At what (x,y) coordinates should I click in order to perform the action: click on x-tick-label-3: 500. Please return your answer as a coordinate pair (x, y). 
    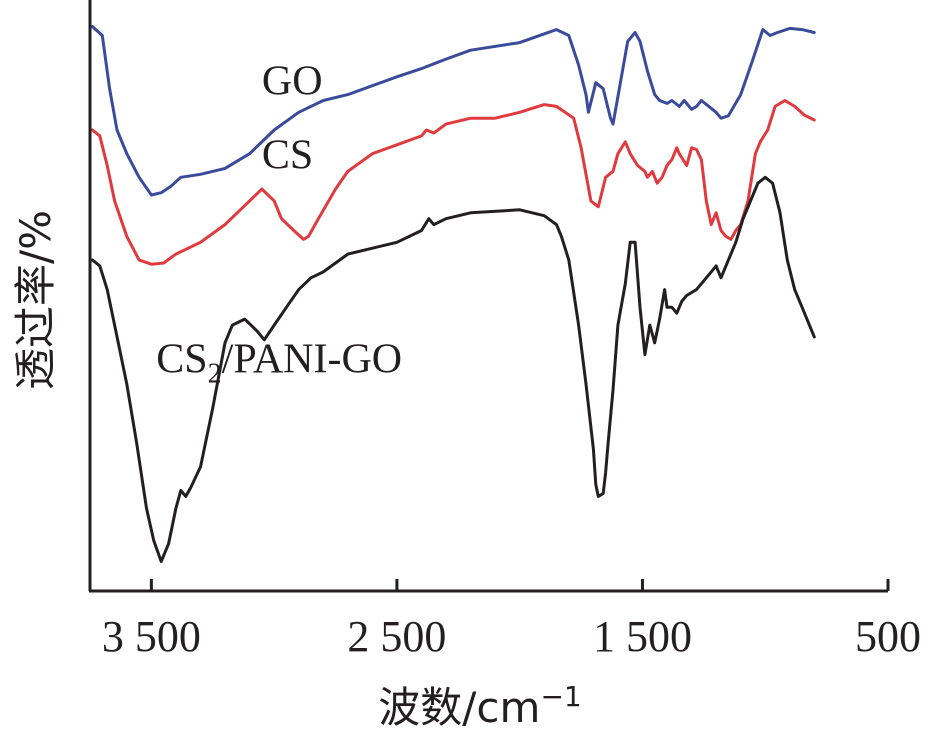
    Looking at the image, I should click on (888, 636).